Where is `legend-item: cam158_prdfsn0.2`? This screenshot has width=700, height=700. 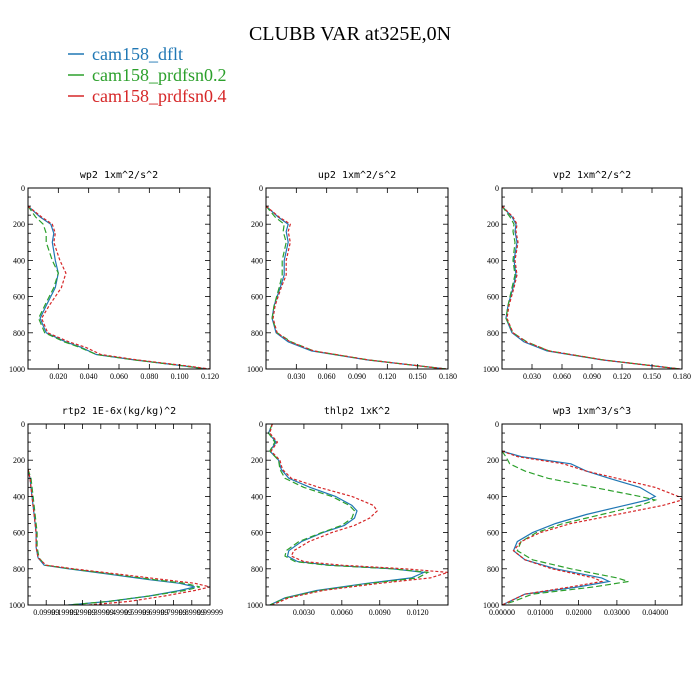
legend-item: cam158_prdfsn0.2 is located at coordinates (147, 75).